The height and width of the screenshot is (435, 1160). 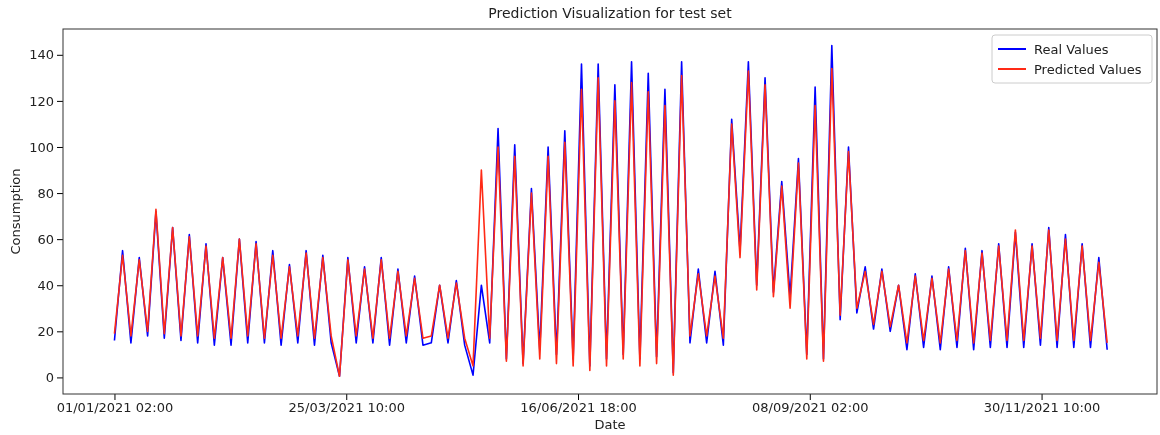 I want to click on y-tick-label: 40, so click(x=45, y=285).